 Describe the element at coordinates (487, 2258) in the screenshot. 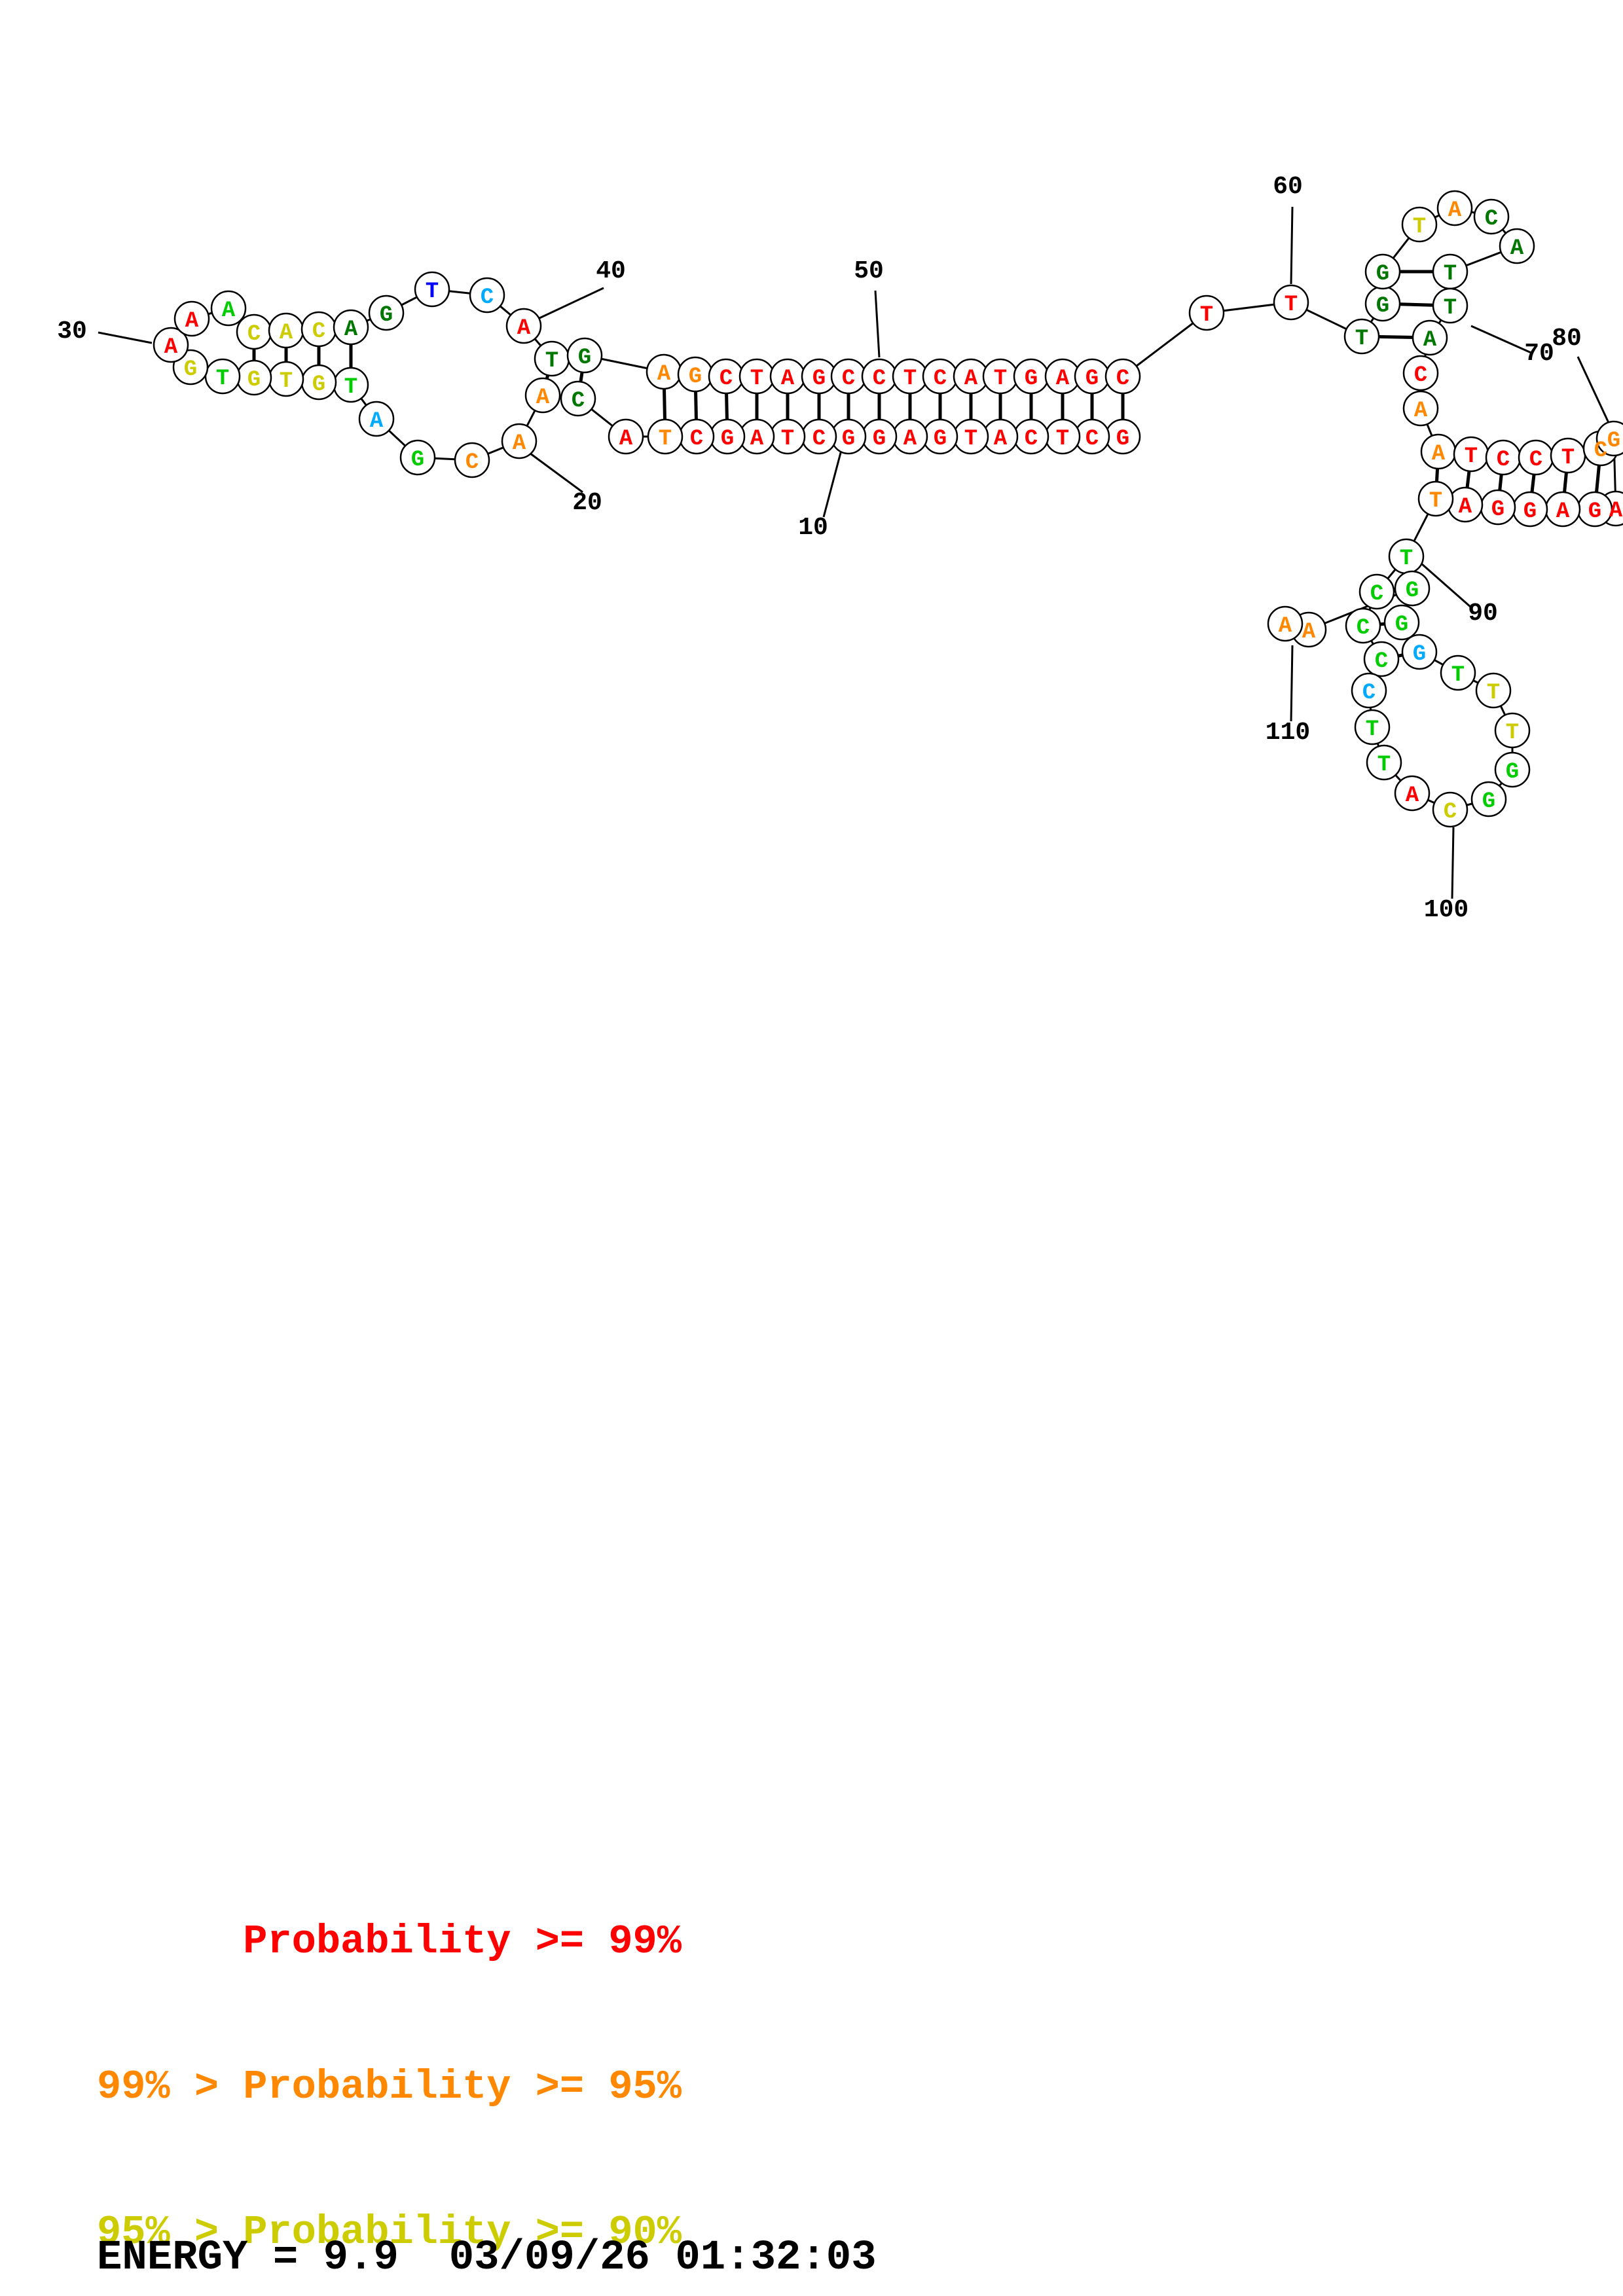

I see `energy-line: ENERGY = 9.9 03/09/26 01:32:03` at that location.